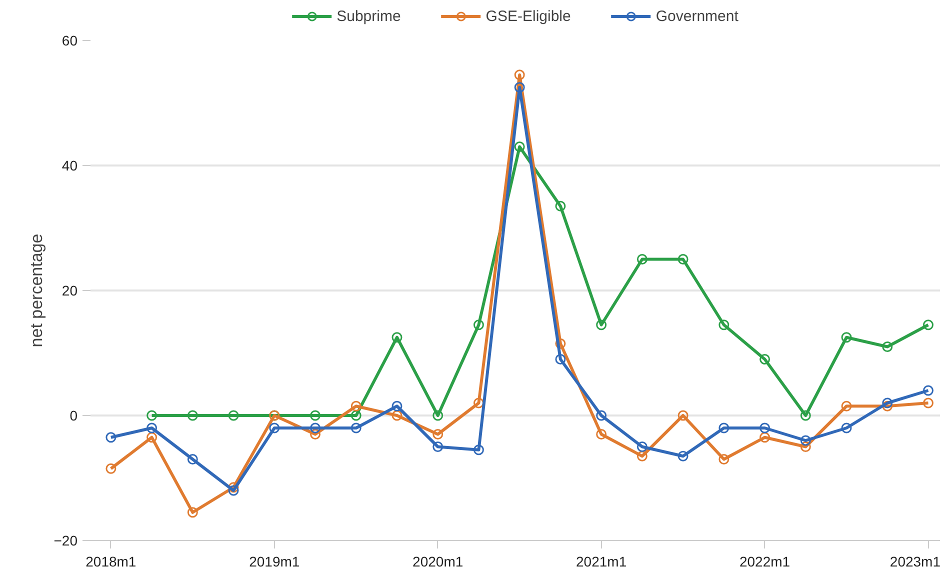 Image resolution: width=946 pixels, height=582 pixels. Describe the element at coordinates (697, 16) in the screenshot. I see `legend-label: Government` at that location.